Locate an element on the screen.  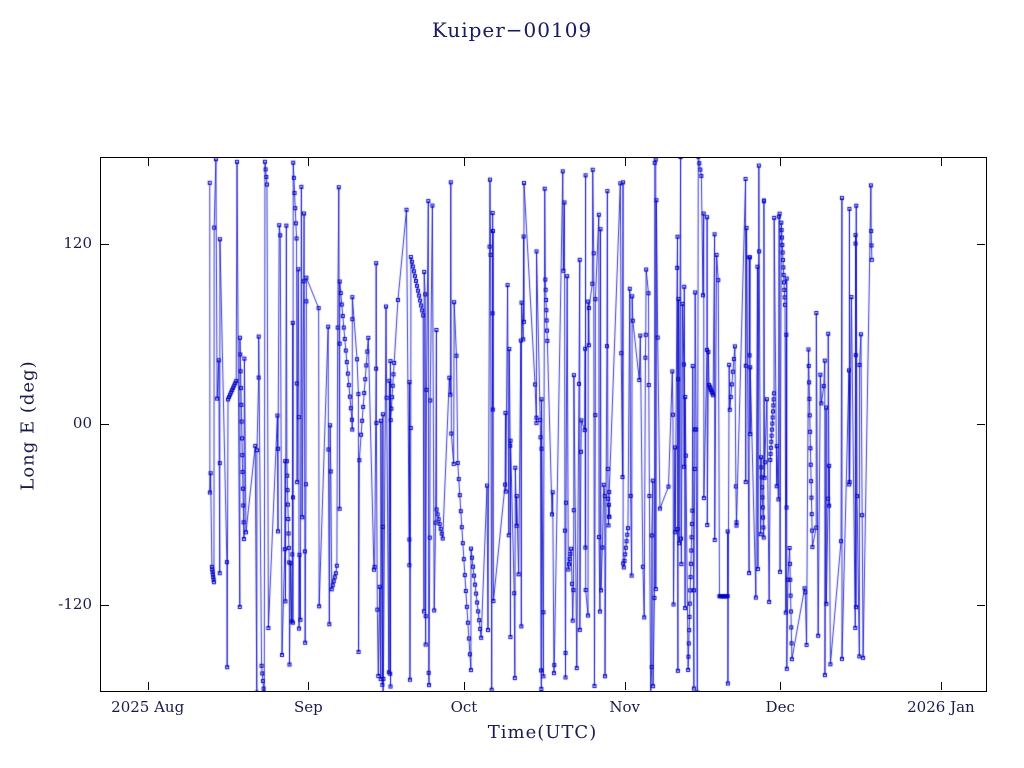
x-tick-label: 2025 Aug is located at coordinates (148, 707).